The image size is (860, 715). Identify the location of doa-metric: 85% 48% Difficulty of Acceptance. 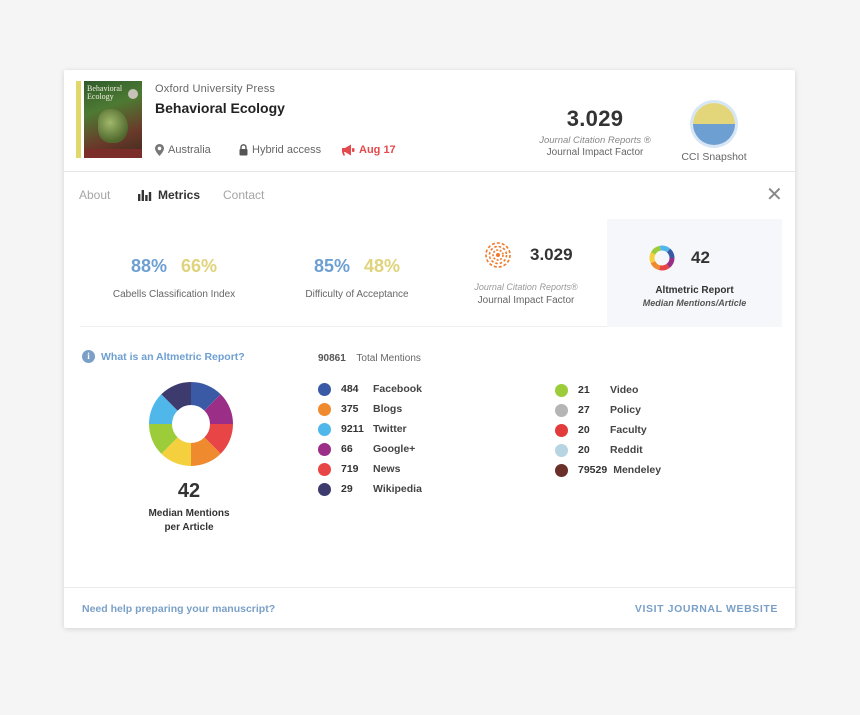
(357, 273).